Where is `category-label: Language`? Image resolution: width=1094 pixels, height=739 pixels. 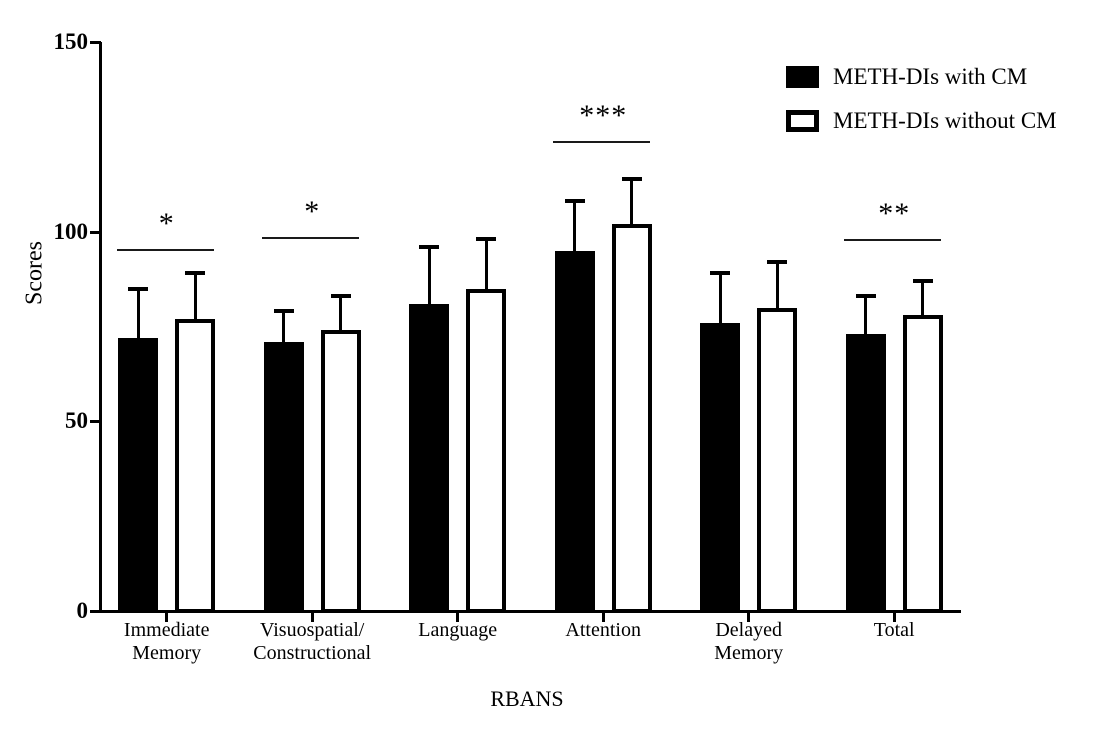
category-label: Language is located at coordinates (458, 630).